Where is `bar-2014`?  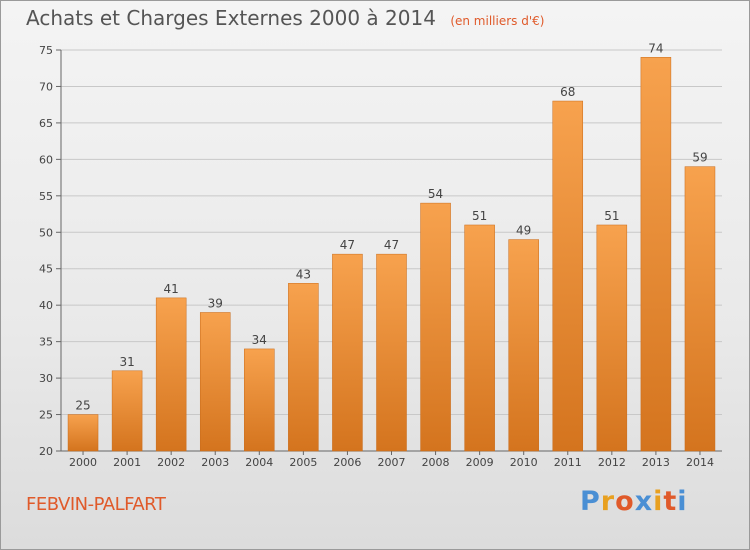 bar-2014 is located at coordinates (700, 309).